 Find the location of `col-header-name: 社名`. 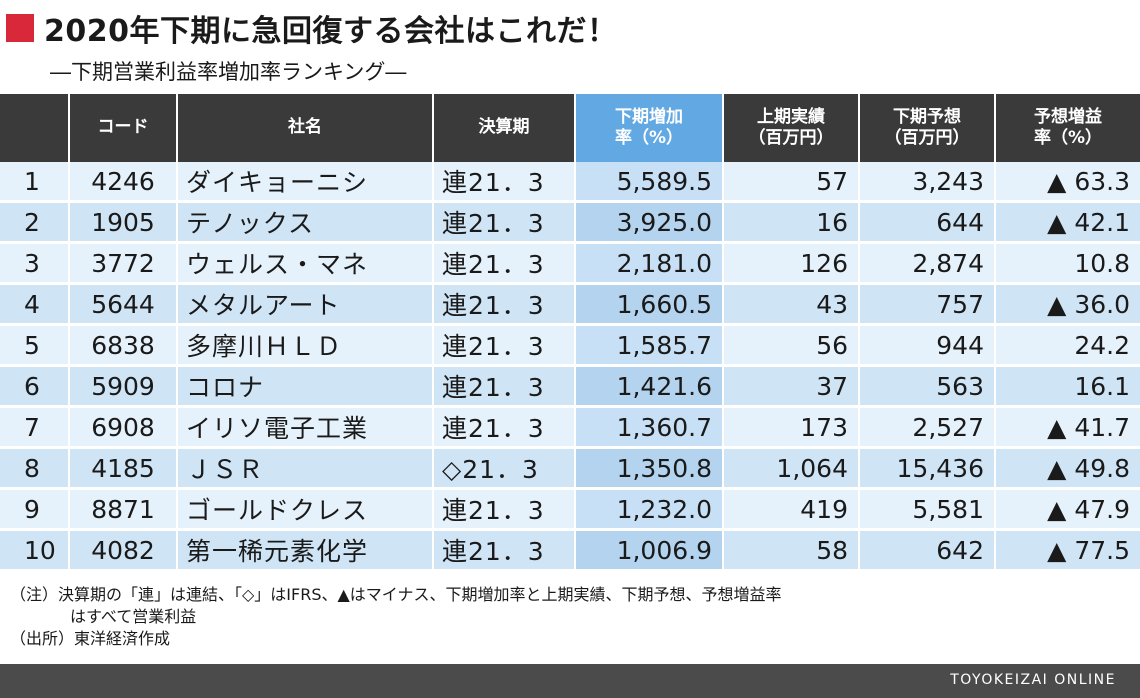

col-header-name: 社名 is located at coordinates (306, 128).